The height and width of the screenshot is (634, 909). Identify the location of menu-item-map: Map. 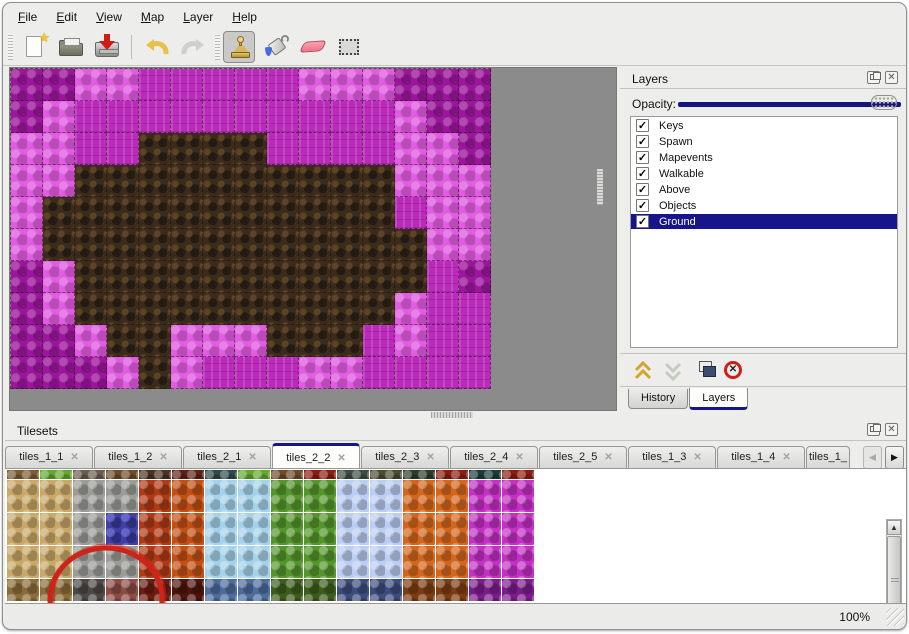
(152, 17).